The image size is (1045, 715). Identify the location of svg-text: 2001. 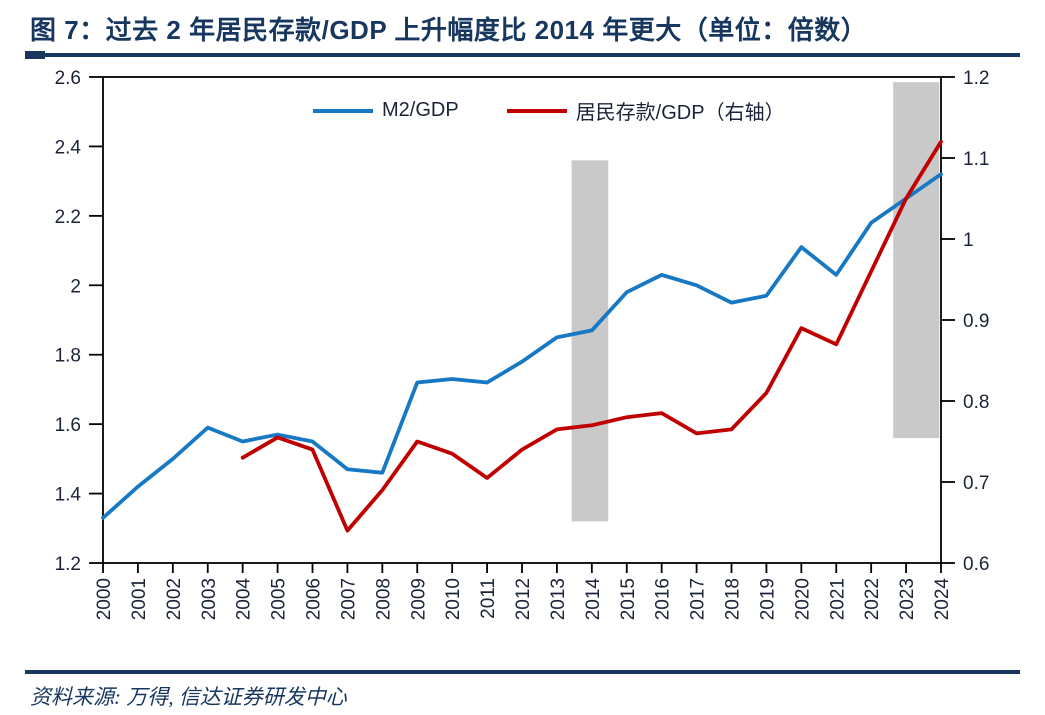
(139, 599).